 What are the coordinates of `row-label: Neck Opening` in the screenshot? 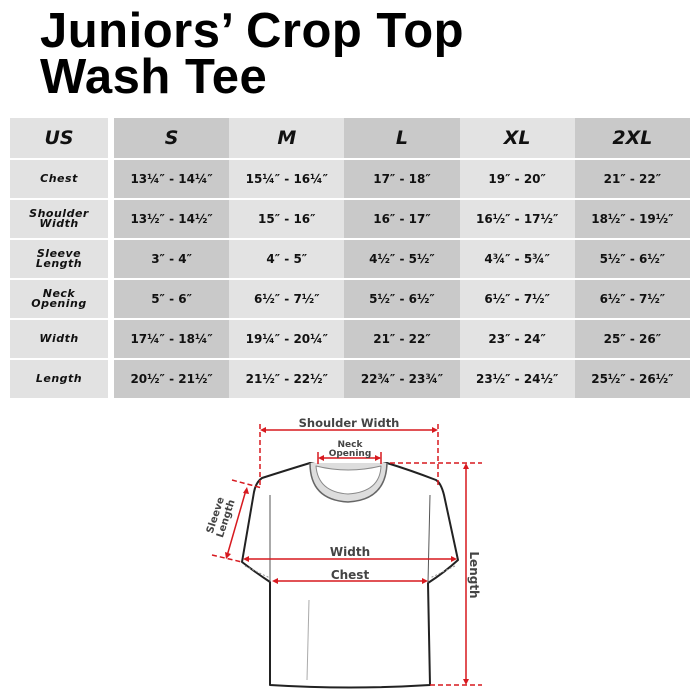 It's located at (62, 299).